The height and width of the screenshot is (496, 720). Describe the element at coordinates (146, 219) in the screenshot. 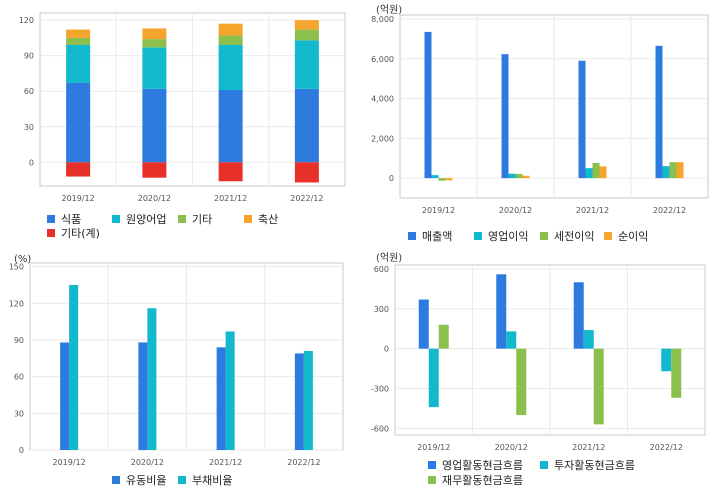

I see `legend-label: 원양어업` at that location.